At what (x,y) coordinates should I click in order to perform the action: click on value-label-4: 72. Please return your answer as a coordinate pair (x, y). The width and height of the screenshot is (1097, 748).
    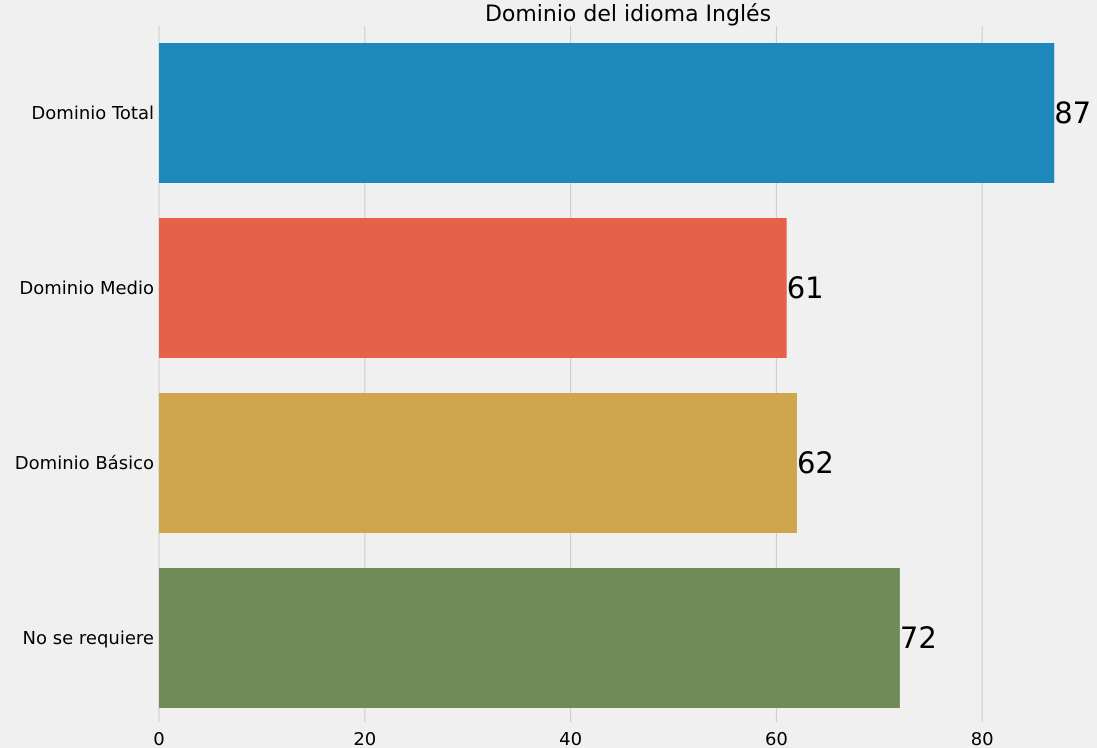
    Looking at the image, I should click on (918, 638).